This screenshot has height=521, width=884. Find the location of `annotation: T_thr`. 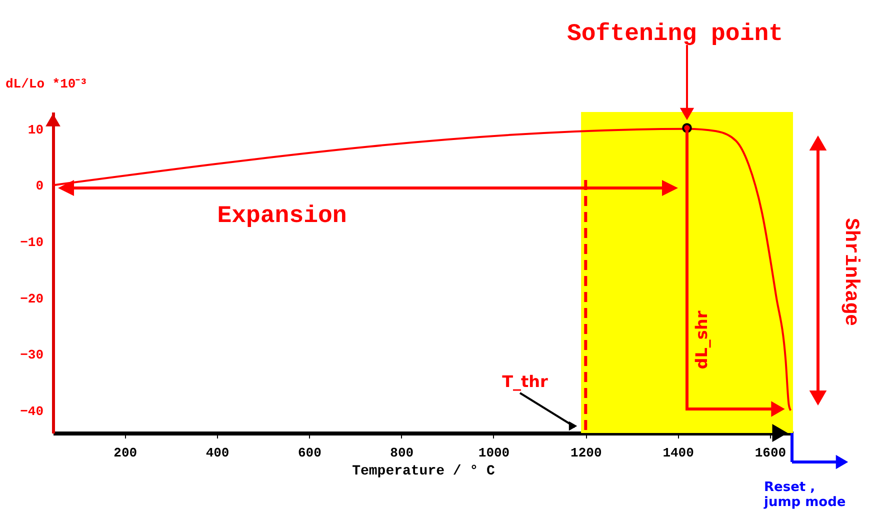

annotation: T_thr is located at coordinates (525, 381).